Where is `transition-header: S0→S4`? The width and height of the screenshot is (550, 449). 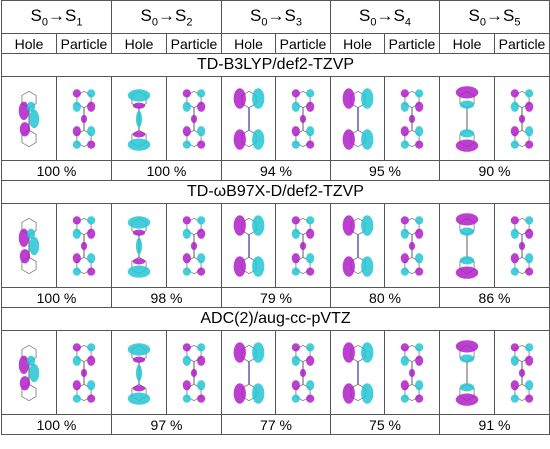
transition-header: S0→S4 is located at coordinates (385, 17).